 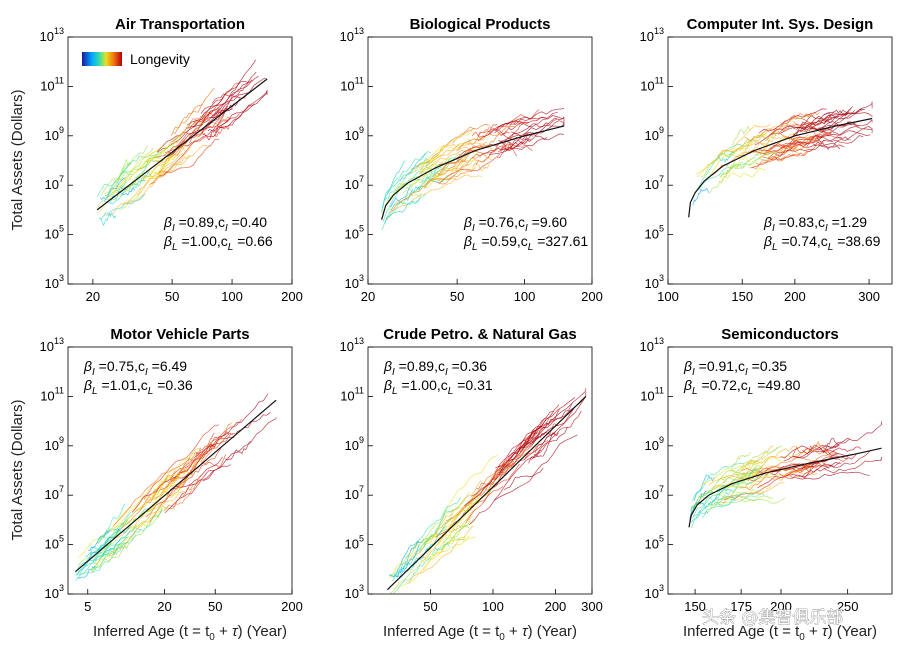 What do you see at coordinates (17, 160) in the screenshot?
I see `y-axis-label-top: Total Assets (Dollars)` at bounding box center [17, 160].